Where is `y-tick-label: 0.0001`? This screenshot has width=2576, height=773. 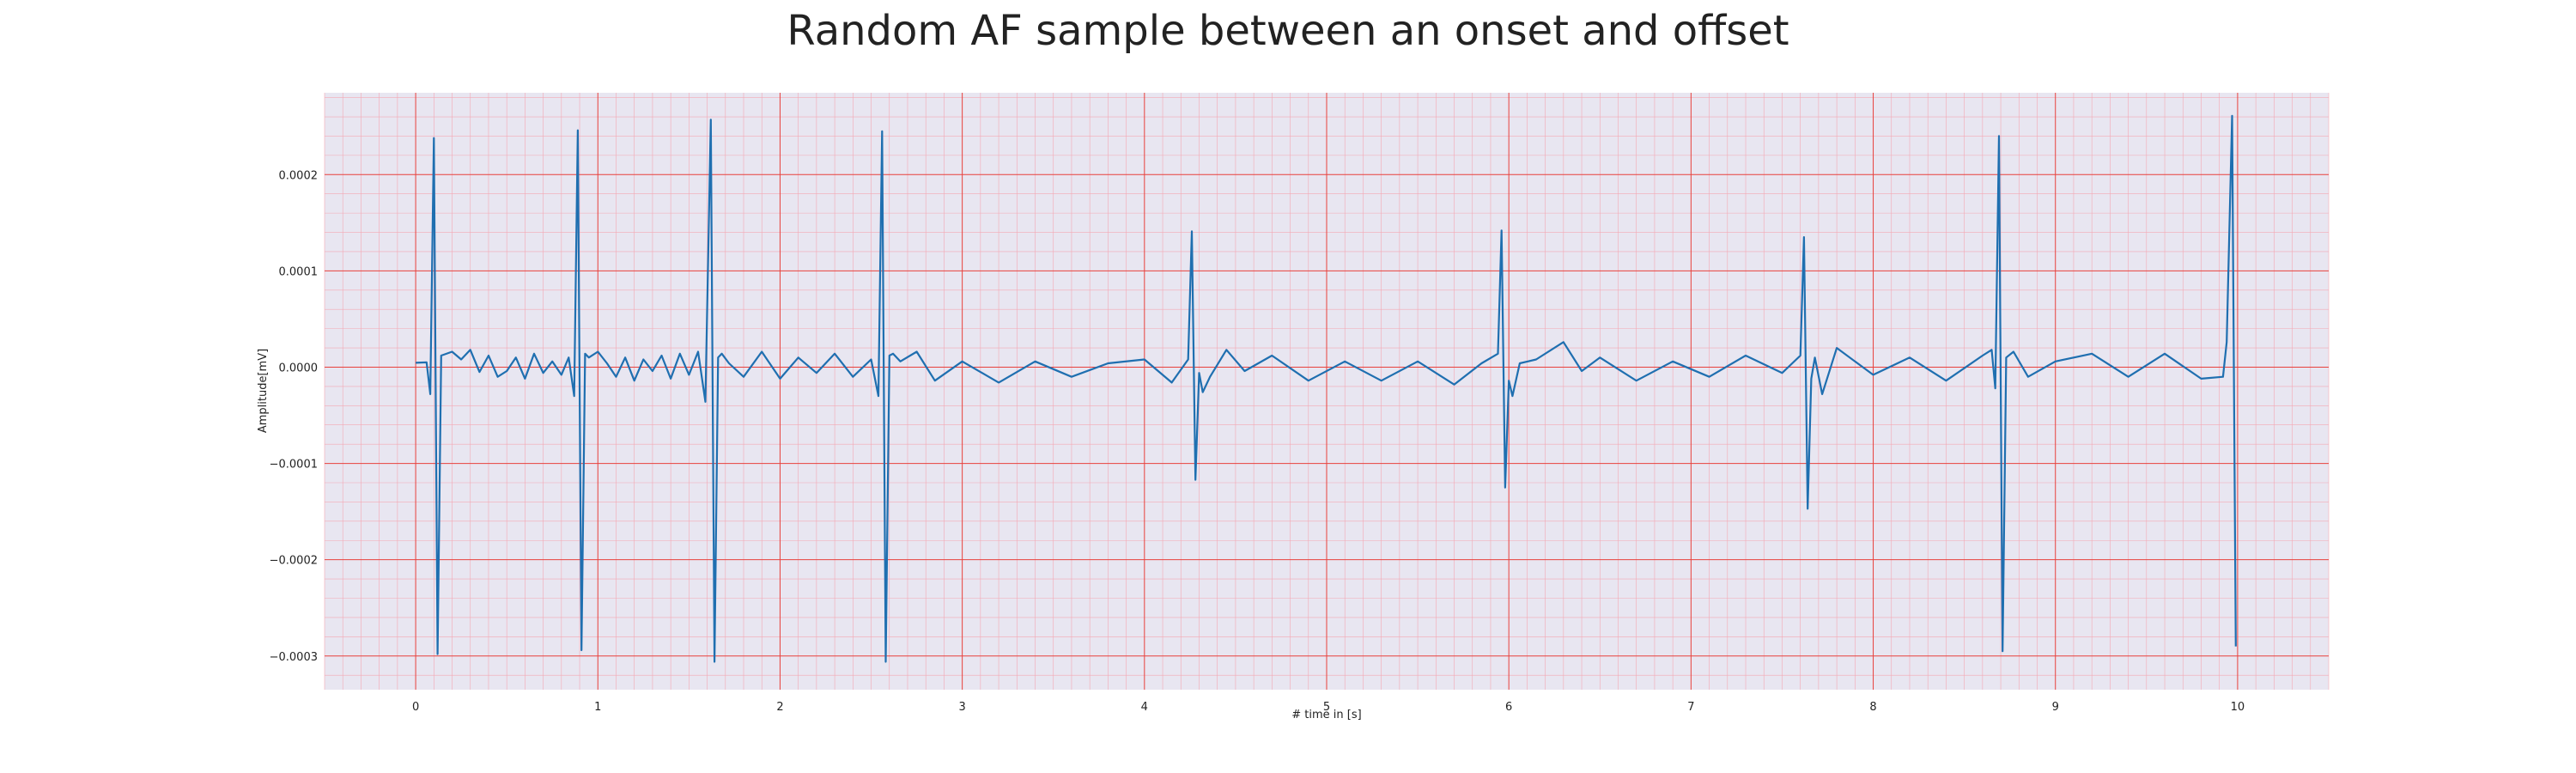
y-tick-label: 0.0001 is located at coordinates (299, 271).